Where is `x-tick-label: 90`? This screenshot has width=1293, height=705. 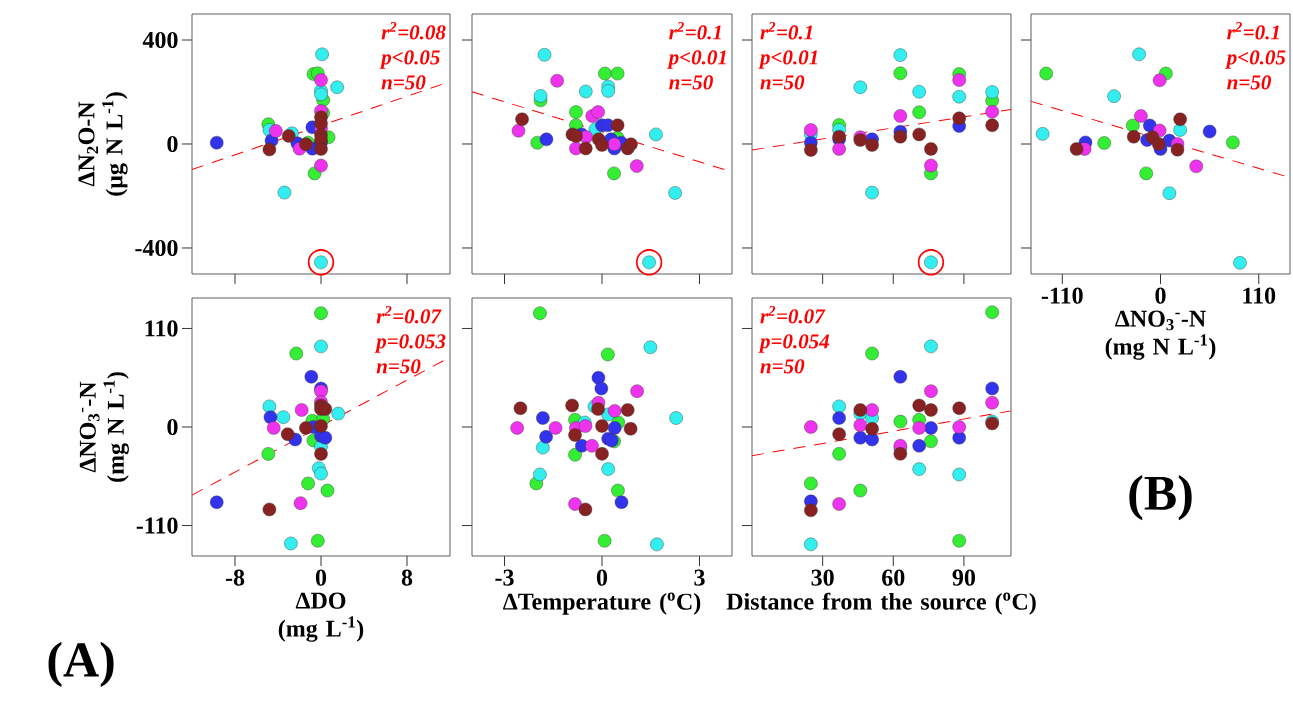 x-tick-label: 90 is located at coordinates (964, 577).